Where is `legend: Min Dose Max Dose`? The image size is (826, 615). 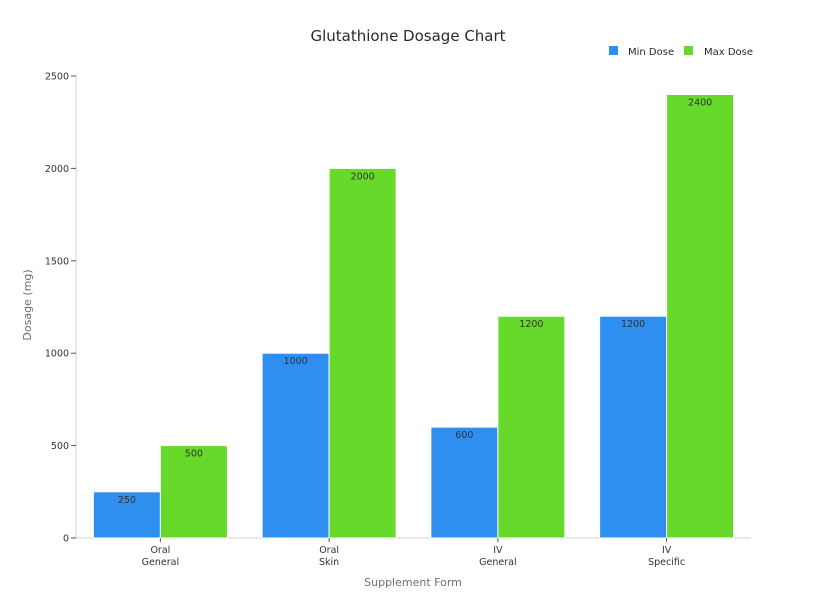 legend: Min Dose Max Dose is located at coordinates (681, 52).